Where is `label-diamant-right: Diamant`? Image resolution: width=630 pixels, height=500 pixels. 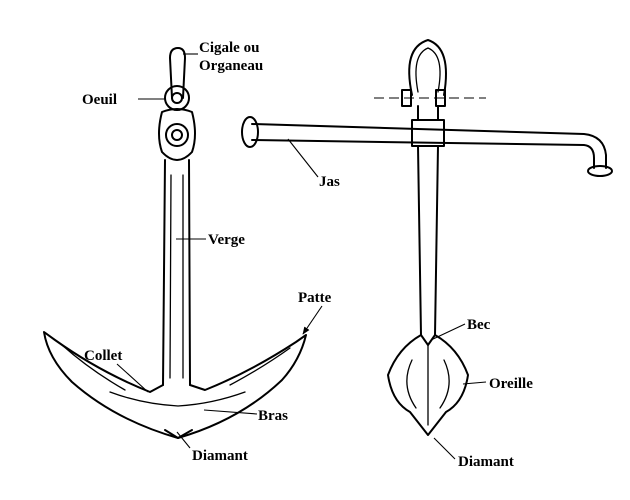 label-diamant-right: Diamant is located at coordinates (486, 462).